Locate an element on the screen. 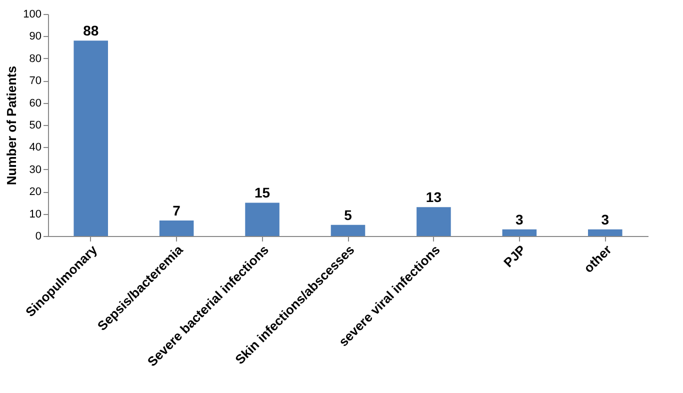 Image resolution: width=683 pixels, height=393 pixels. y-tick-label: 50 is located at coordinates (35, 126).